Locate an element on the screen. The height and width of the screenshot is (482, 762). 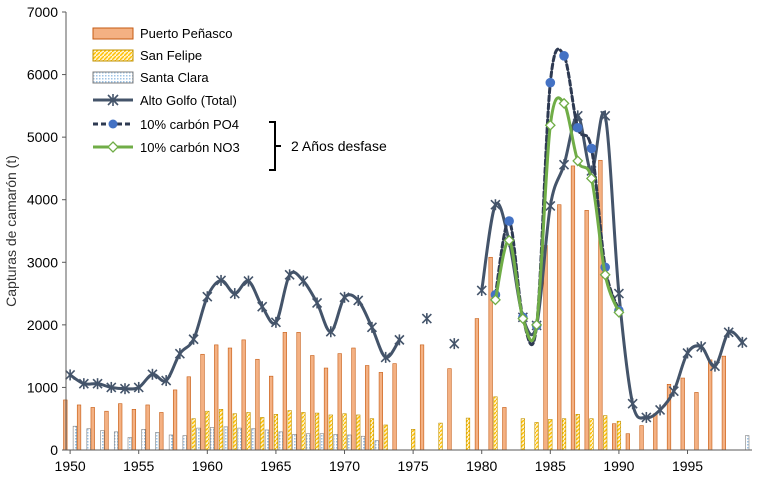
annotation-text: 2 Años desfase is located at coordinates (339, 146).